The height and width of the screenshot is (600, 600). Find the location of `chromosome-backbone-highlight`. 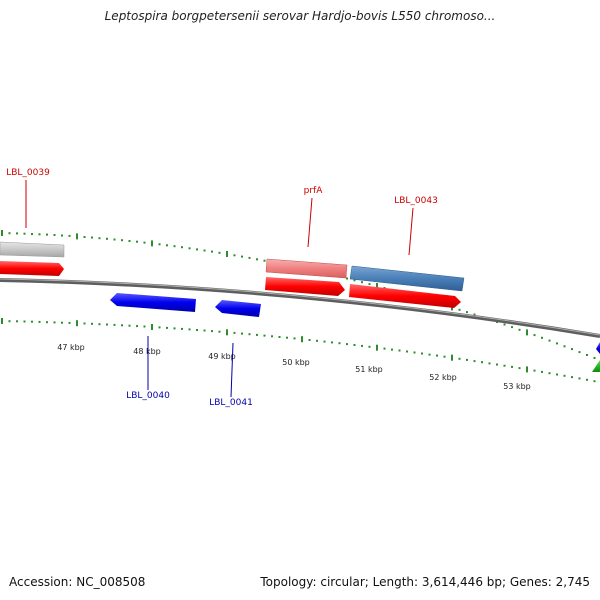

chromosome-backbone-highlight is located at coordinates (300, 307).